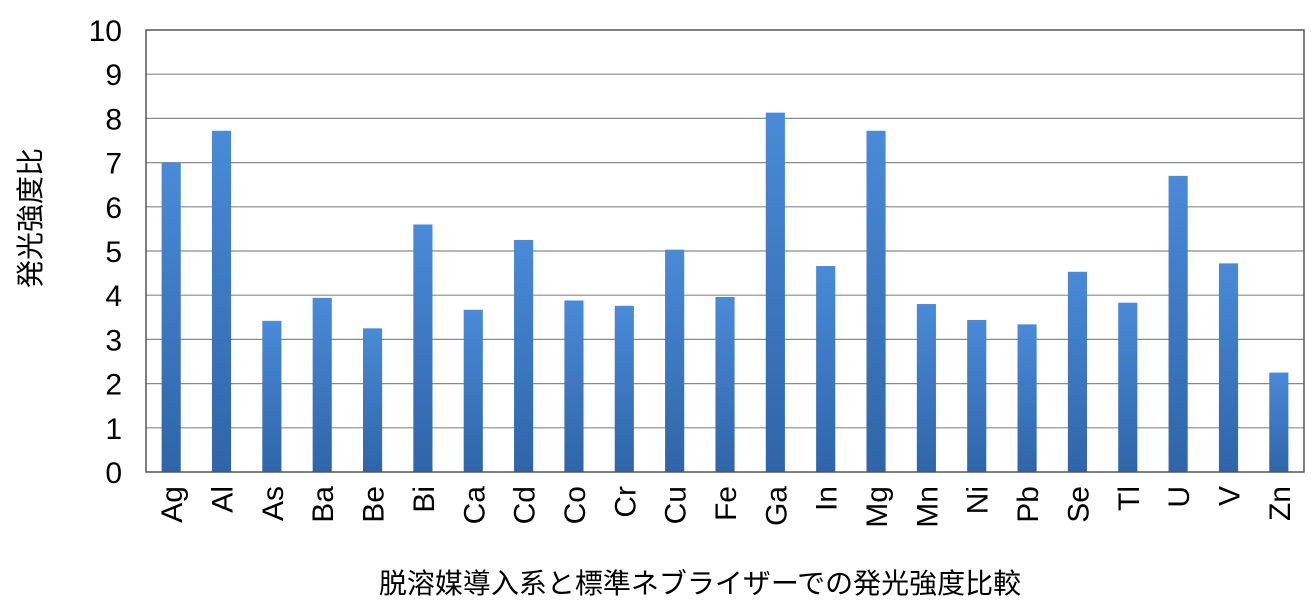 Image resolution: width=1311 pixels, height=616 pixels. I want to click on bar-fe, so click(725, 384).